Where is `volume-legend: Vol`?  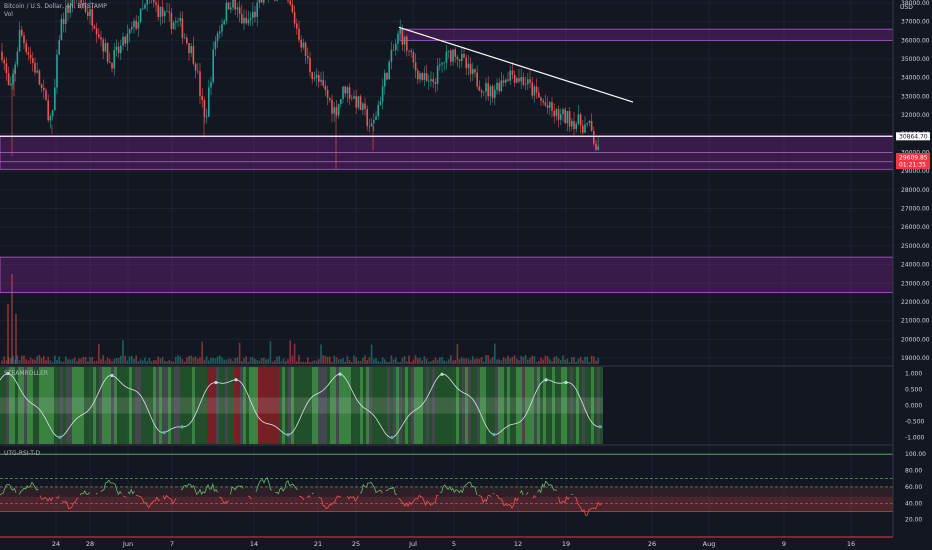 volume-legend: Vol is located at coordinates (8, 14).